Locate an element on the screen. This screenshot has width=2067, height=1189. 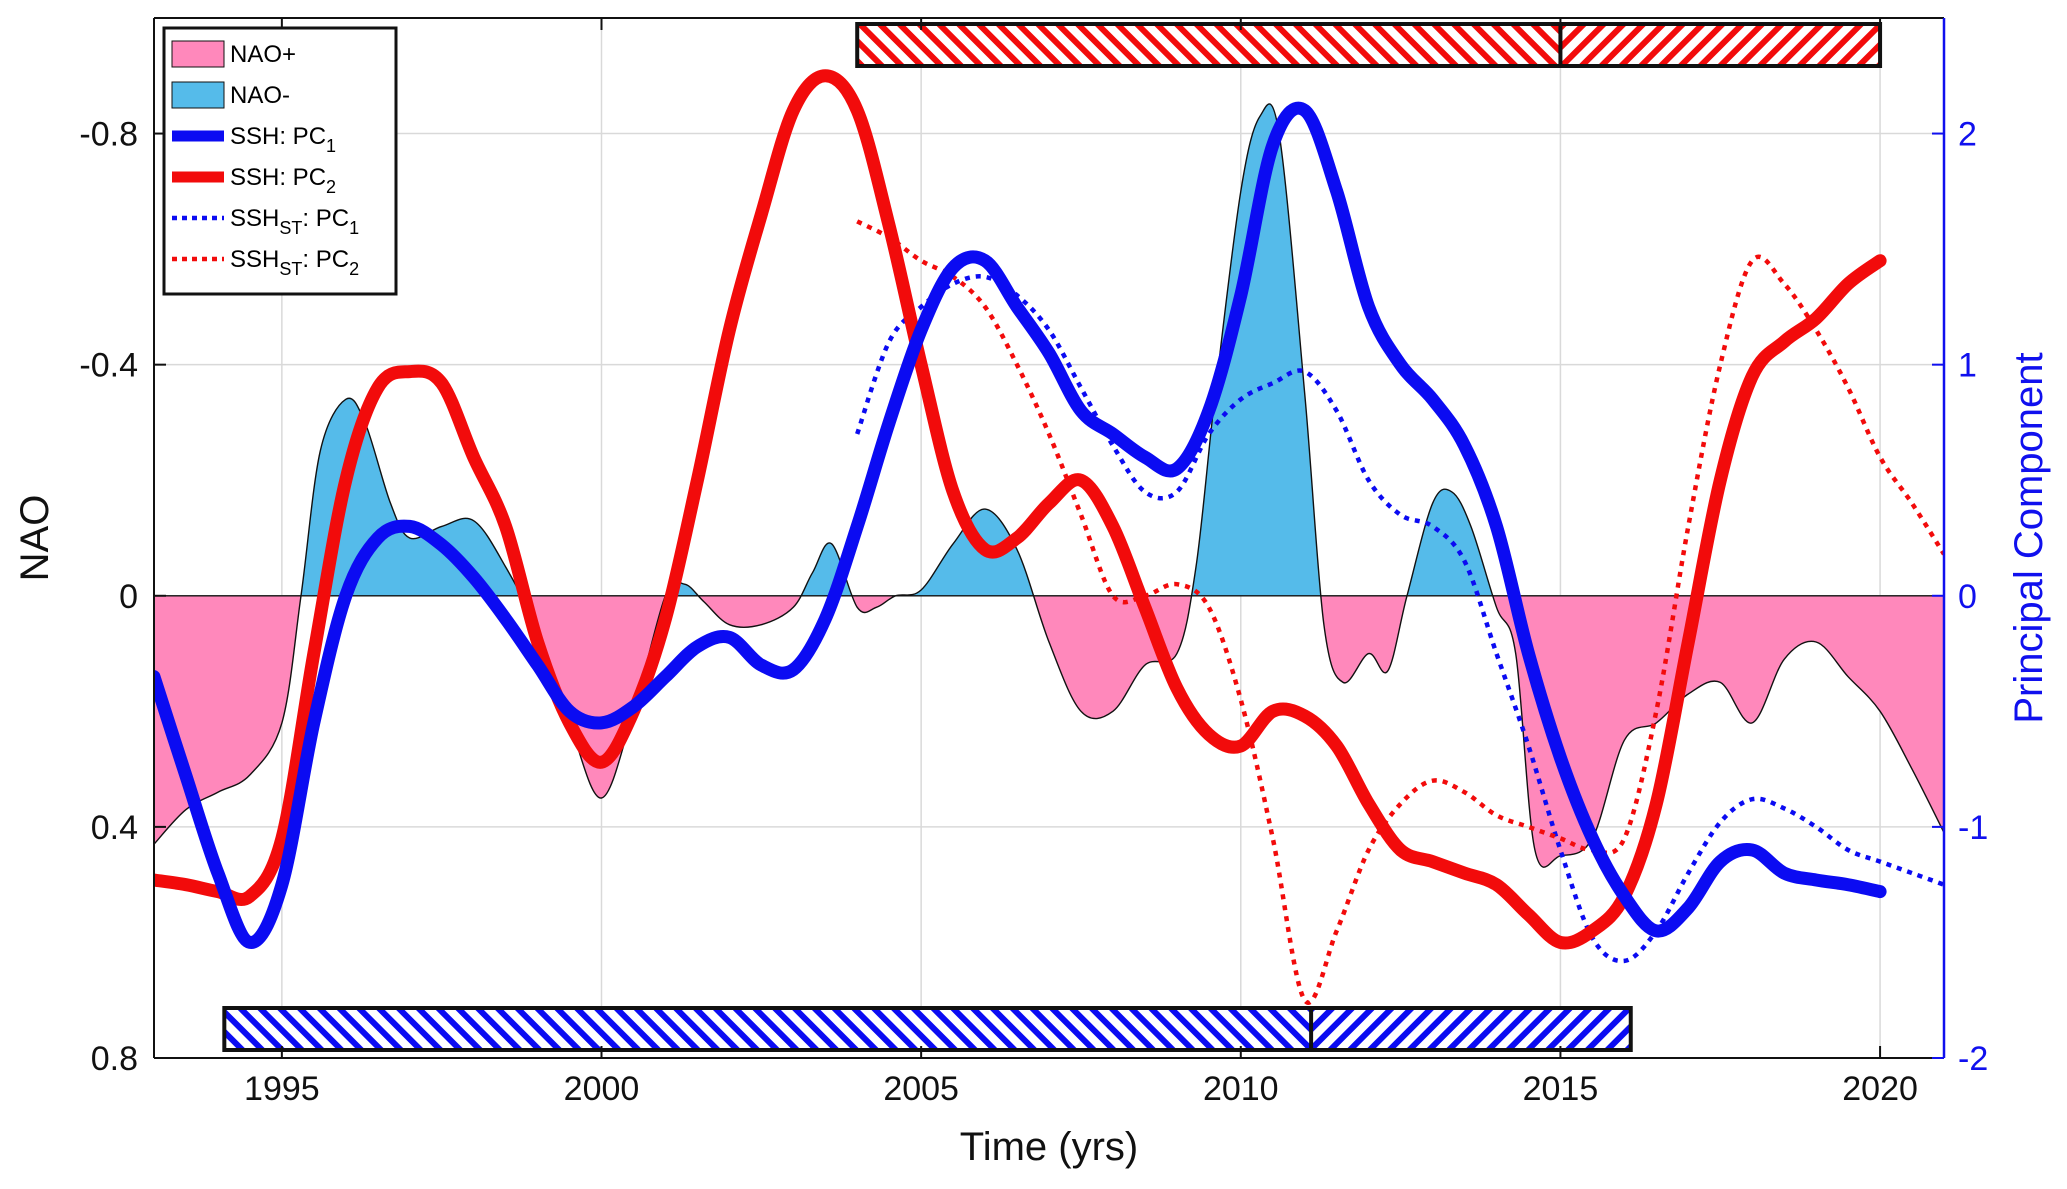
x-tick-label: 2020 is located at coordinates (1880, 1089).